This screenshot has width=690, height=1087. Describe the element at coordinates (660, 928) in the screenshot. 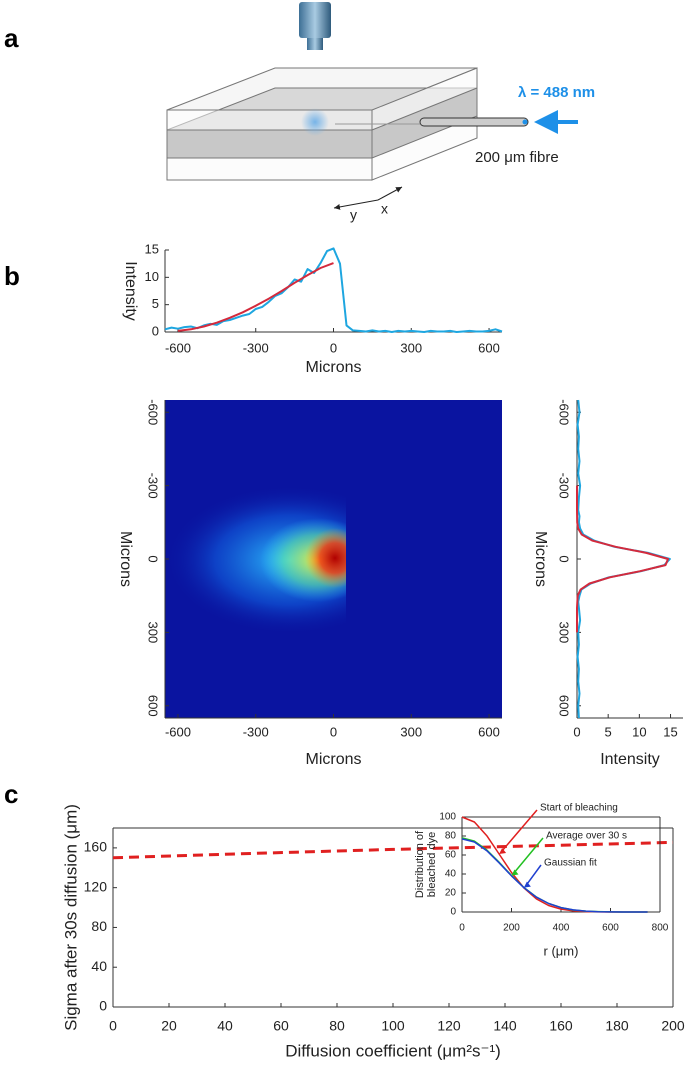

I see `x-tick-label: 800` at that location.